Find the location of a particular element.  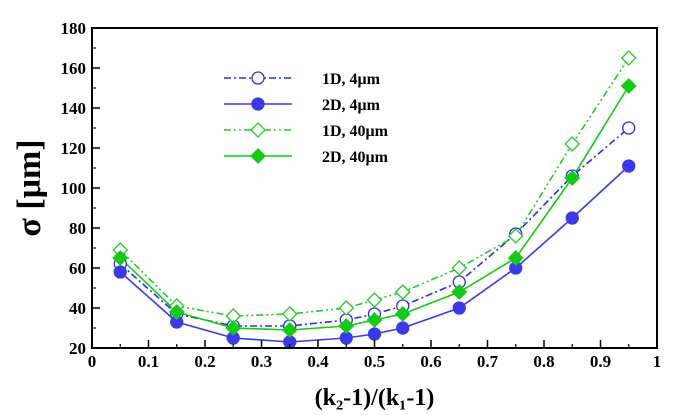

x-tick-label: 0.2 is located at coordinates (204, 361).